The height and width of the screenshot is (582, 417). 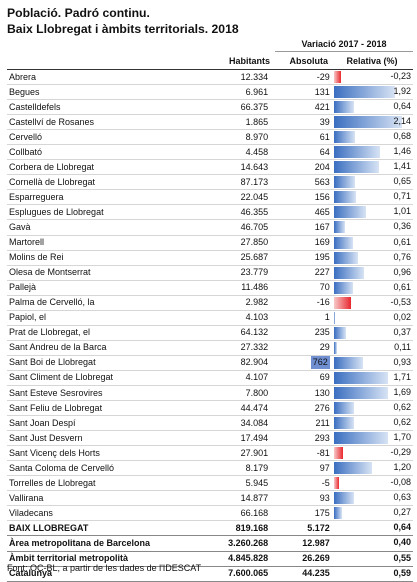 I want to click on relative-variation-cell: 0,11, so click(x=372, y=348).